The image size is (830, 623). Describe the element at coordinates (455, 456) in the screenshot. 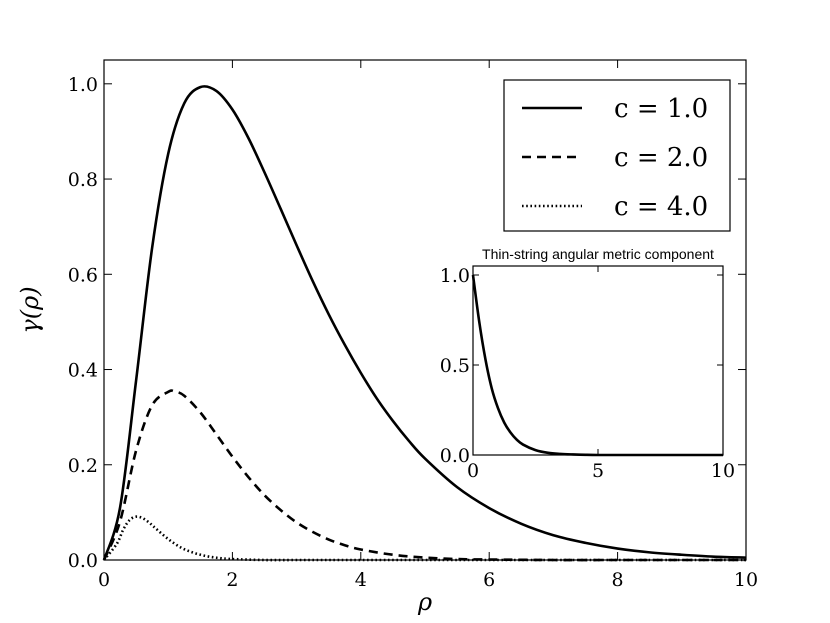

I see `inset-y-tick-label: 0.0` at that location.